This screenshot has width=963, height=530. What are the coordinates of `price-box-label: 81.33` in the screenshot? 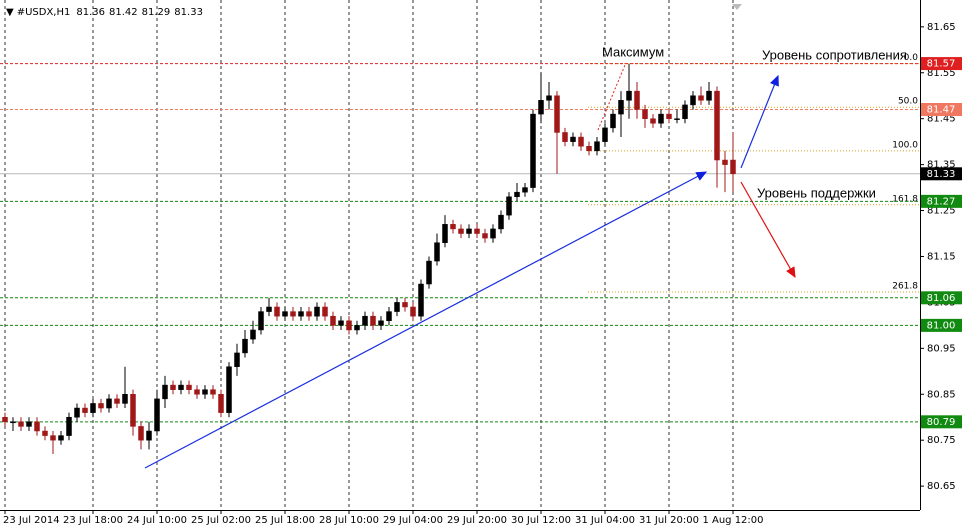 It's located at (941, 174).